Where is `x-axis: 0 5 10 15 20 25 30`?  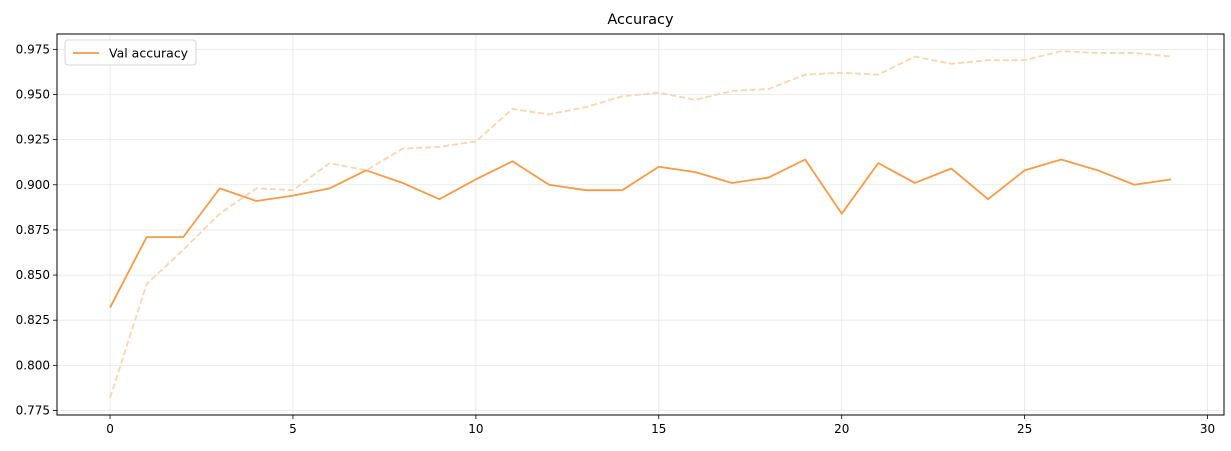
x-axis: 0 5 10 15 20 25 30 is located at coordinates (660, 425).